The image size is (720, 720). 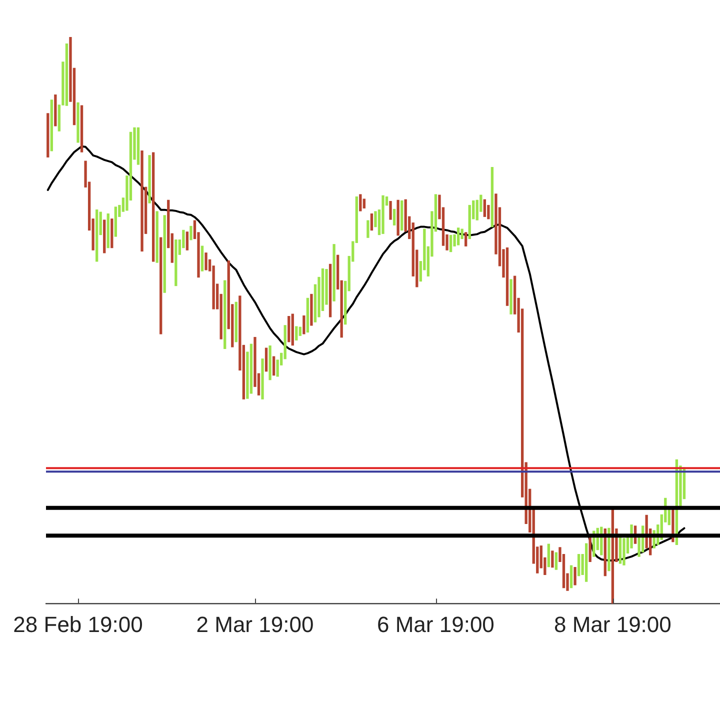 I want to click on x-tick-label: 6 Mar 19:00, so click(x=435, y=624).